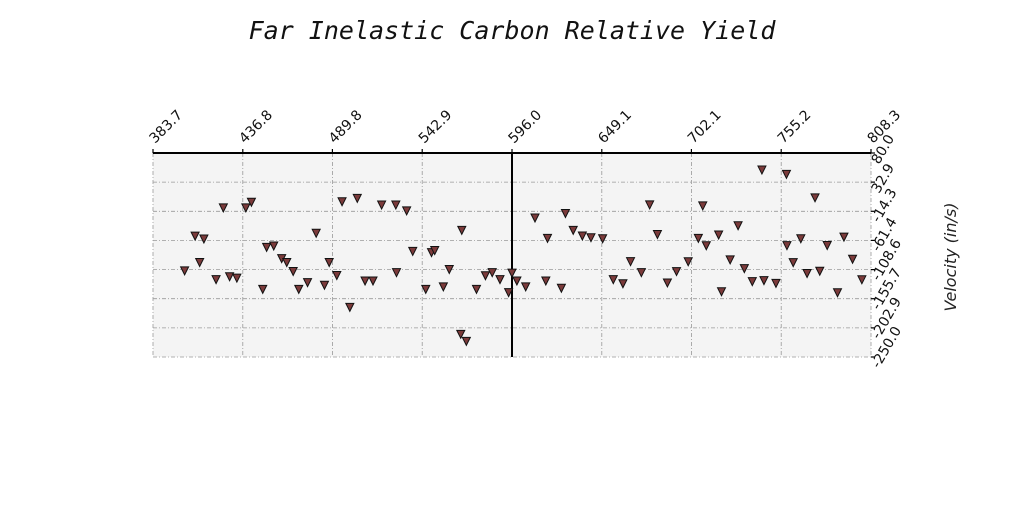 The width and height of the screenshot is (1024, 512). I want to click on chart-title: Far Inelastic Carbon Relative Yield, so click(512, 30).